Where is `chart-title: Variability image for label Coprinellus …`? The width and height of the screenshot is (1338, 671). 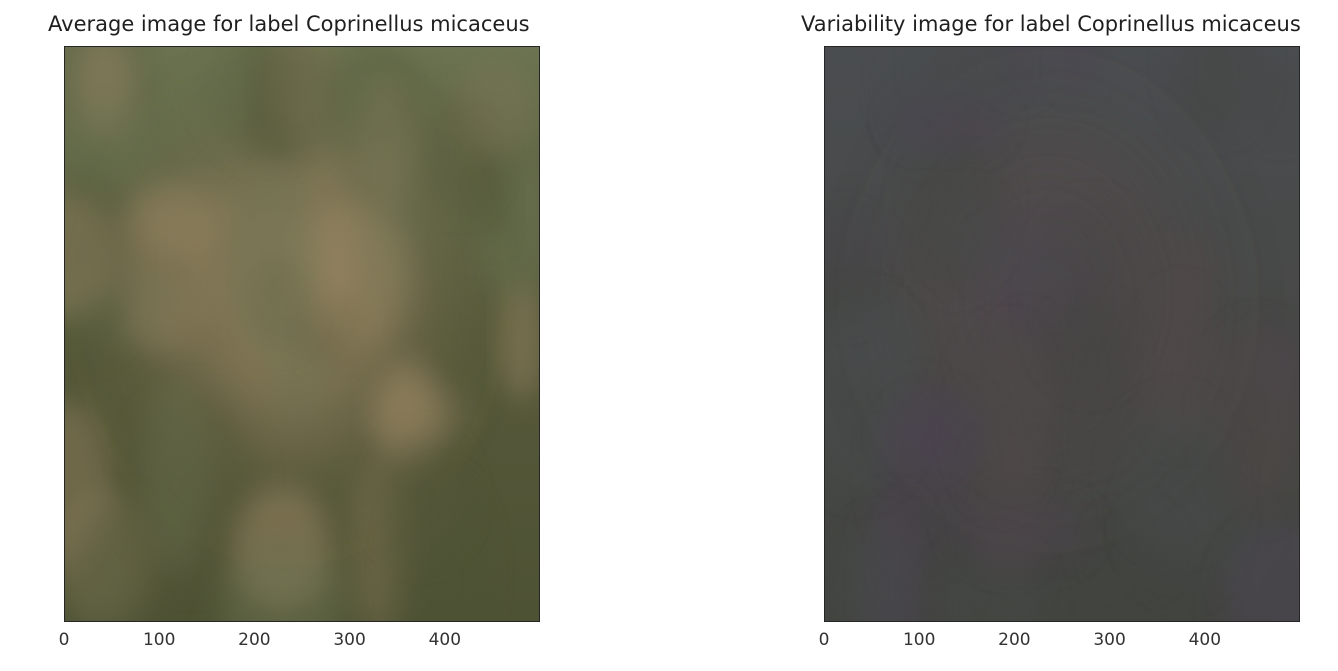
chart-title: Variability image for label Coprinellus … is located at coordinates (1051, 24).